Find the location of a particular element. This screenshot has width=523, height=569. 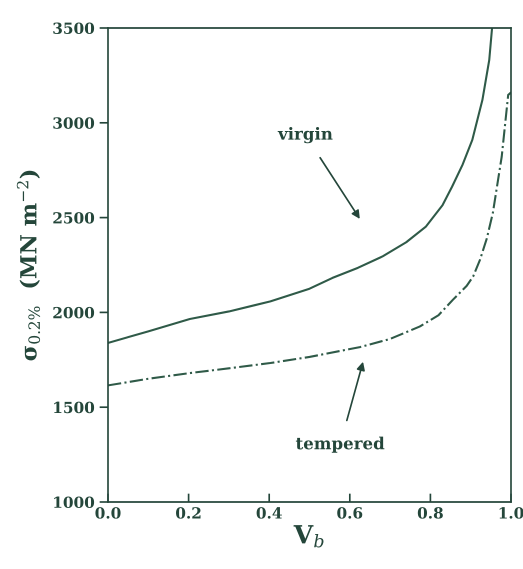

y-tick-label: 2500 is located at coordinates (73, 218).